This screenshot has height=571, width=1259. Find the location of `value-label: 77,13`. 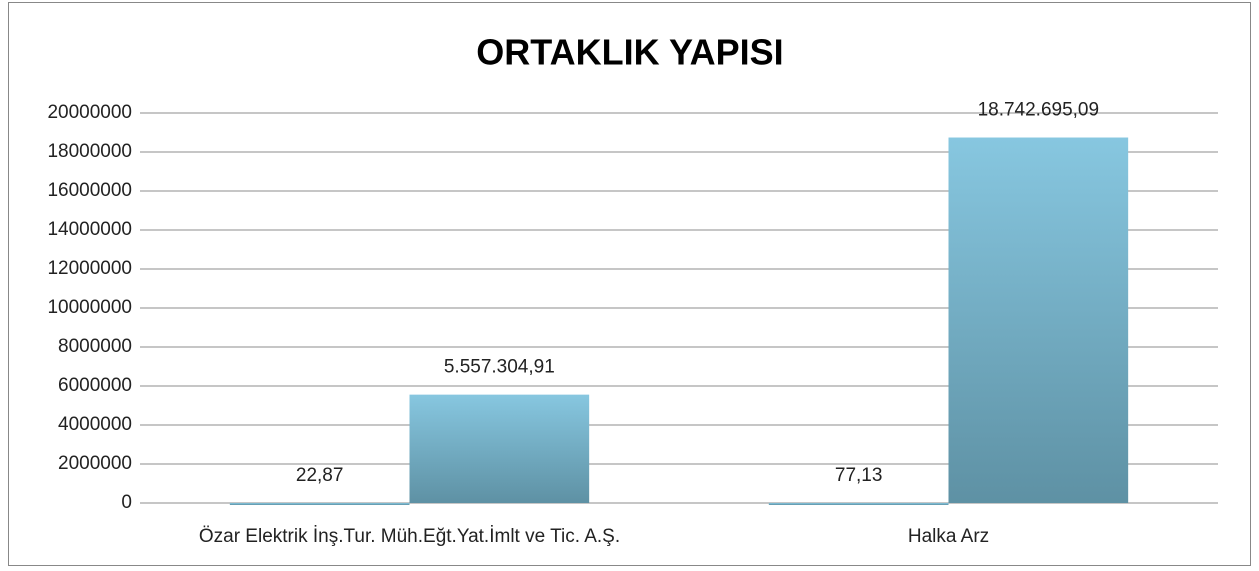

value-label: 77,13 is located at coordinates (859, 475).